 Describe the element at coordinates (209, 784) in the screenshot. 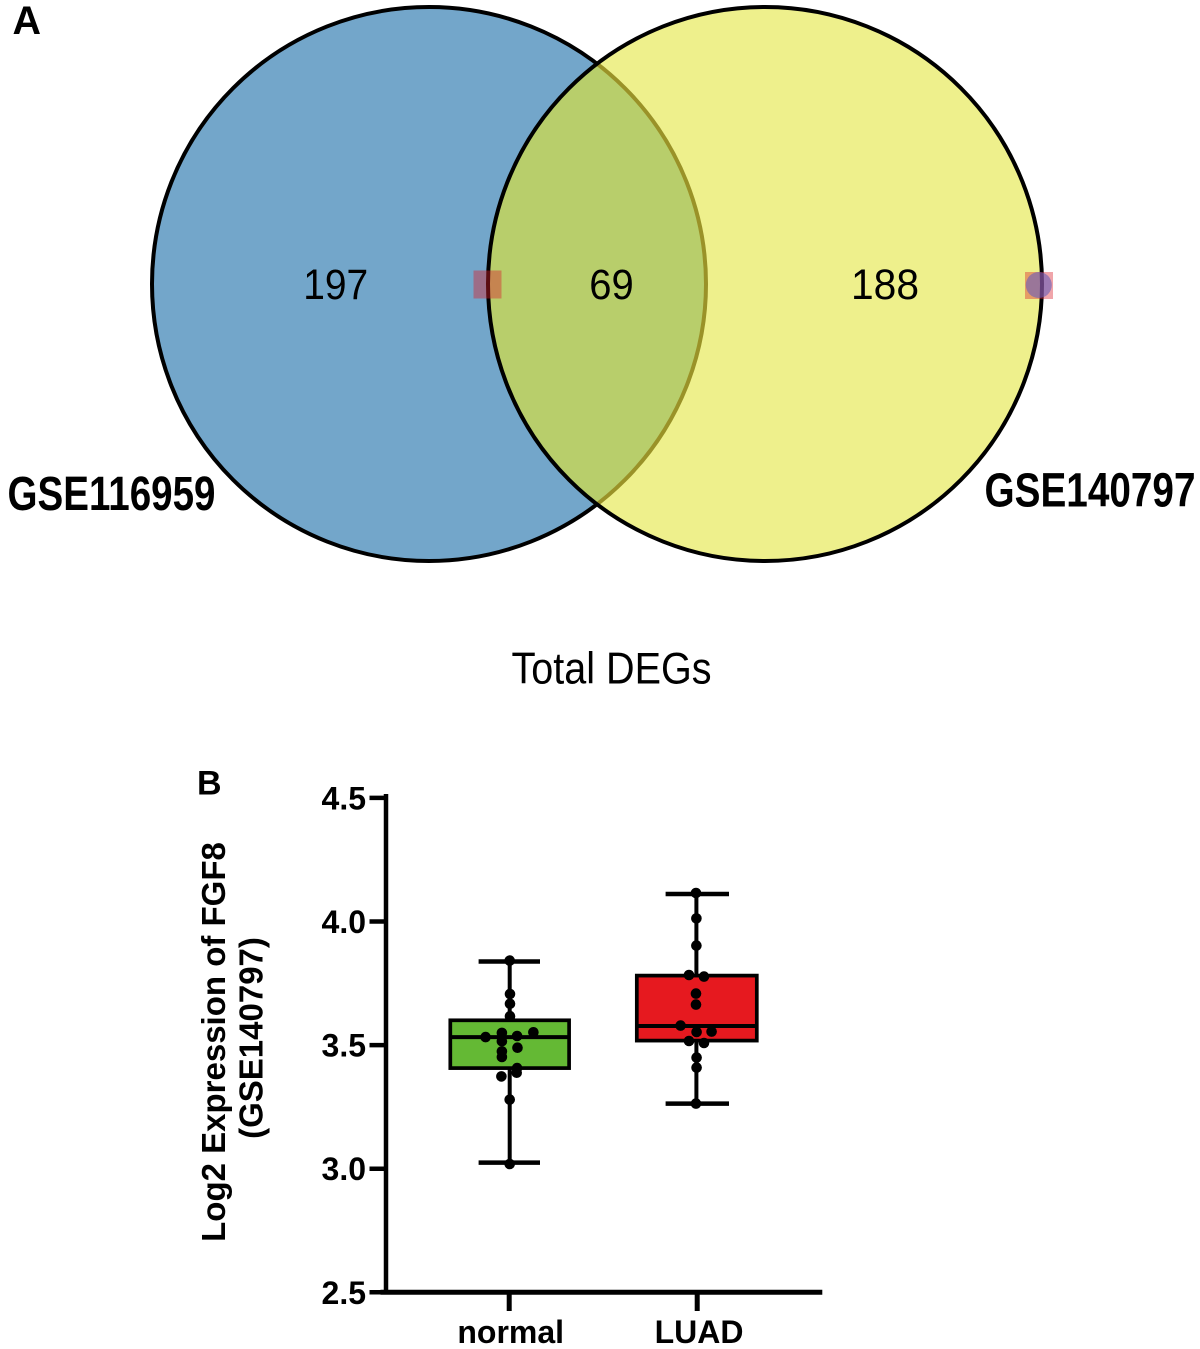

I see `svg-text: B` at that location.